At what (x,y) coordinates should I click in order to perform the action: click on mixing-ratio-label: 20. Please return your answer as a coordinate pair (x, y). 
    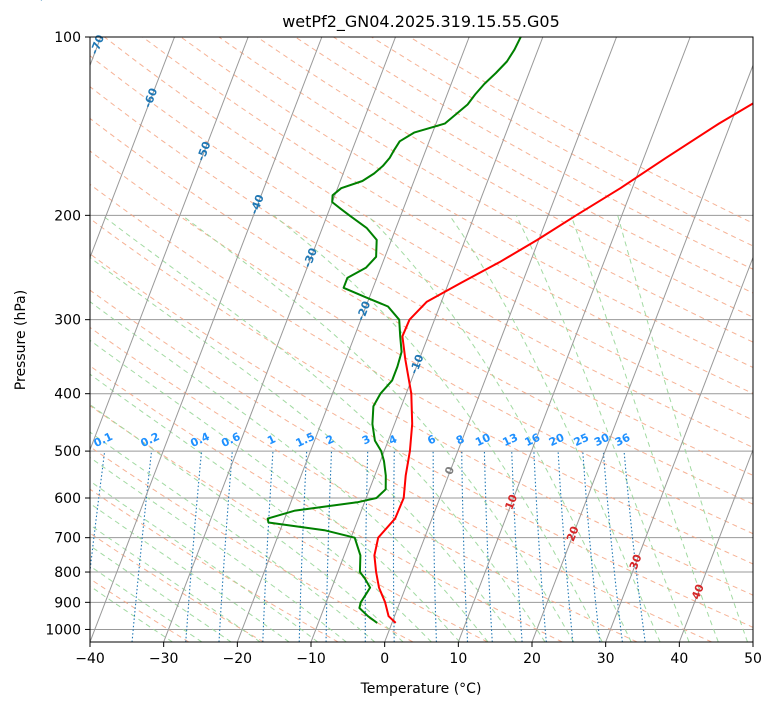
    Looking at the image, I should click on (557, 440).